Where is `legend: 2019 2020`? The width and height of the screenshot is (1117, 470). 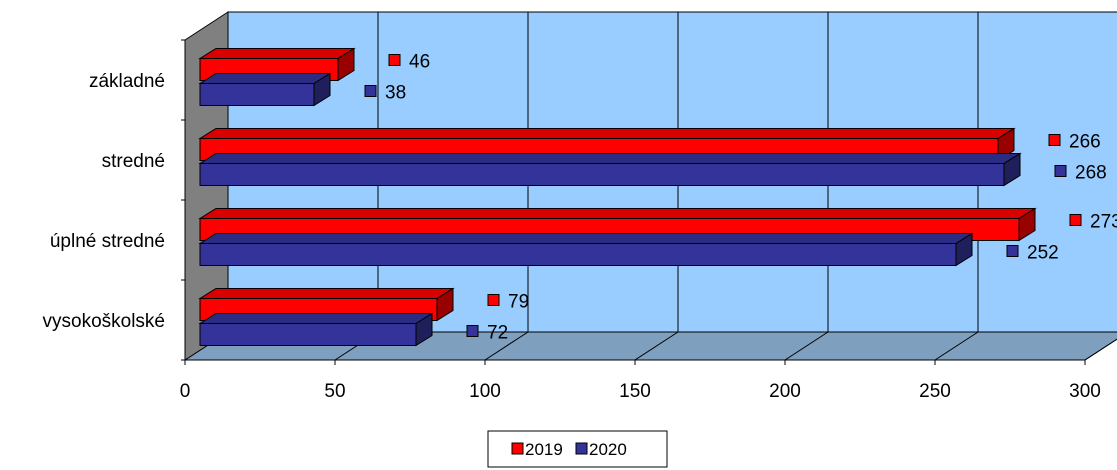 legend: 2019 2020 is located at coordinates (577, 449).